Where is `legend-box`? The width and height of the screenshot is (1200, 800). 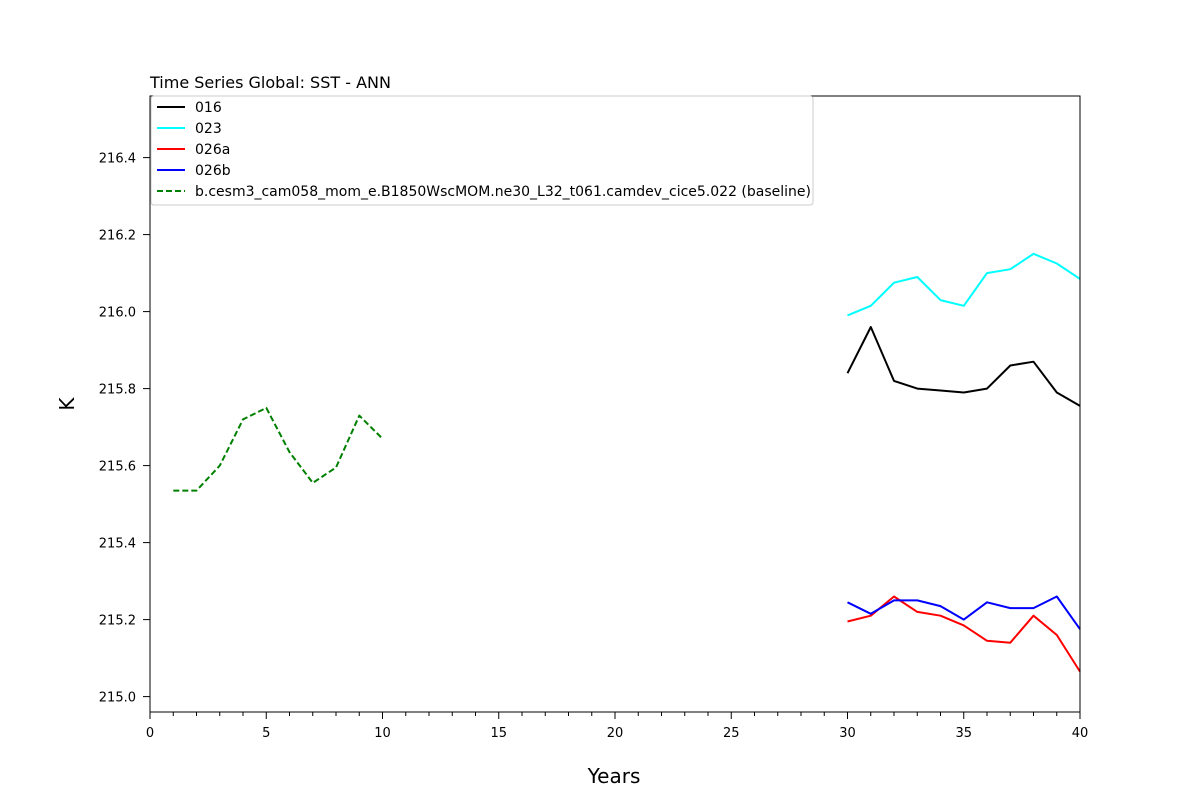 legend-box is located at coordinates (482, 150).